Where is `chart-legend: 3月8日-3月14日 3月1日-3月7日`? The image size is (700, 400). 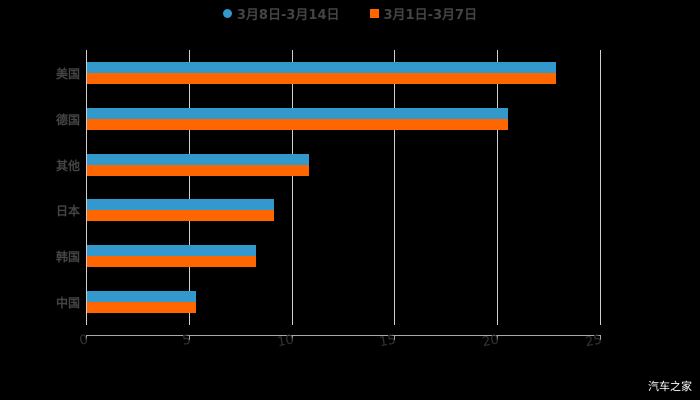 chart-legend: 3月8日-3月14日 3月1日-3月7日 is located at coordinates (350, 13).